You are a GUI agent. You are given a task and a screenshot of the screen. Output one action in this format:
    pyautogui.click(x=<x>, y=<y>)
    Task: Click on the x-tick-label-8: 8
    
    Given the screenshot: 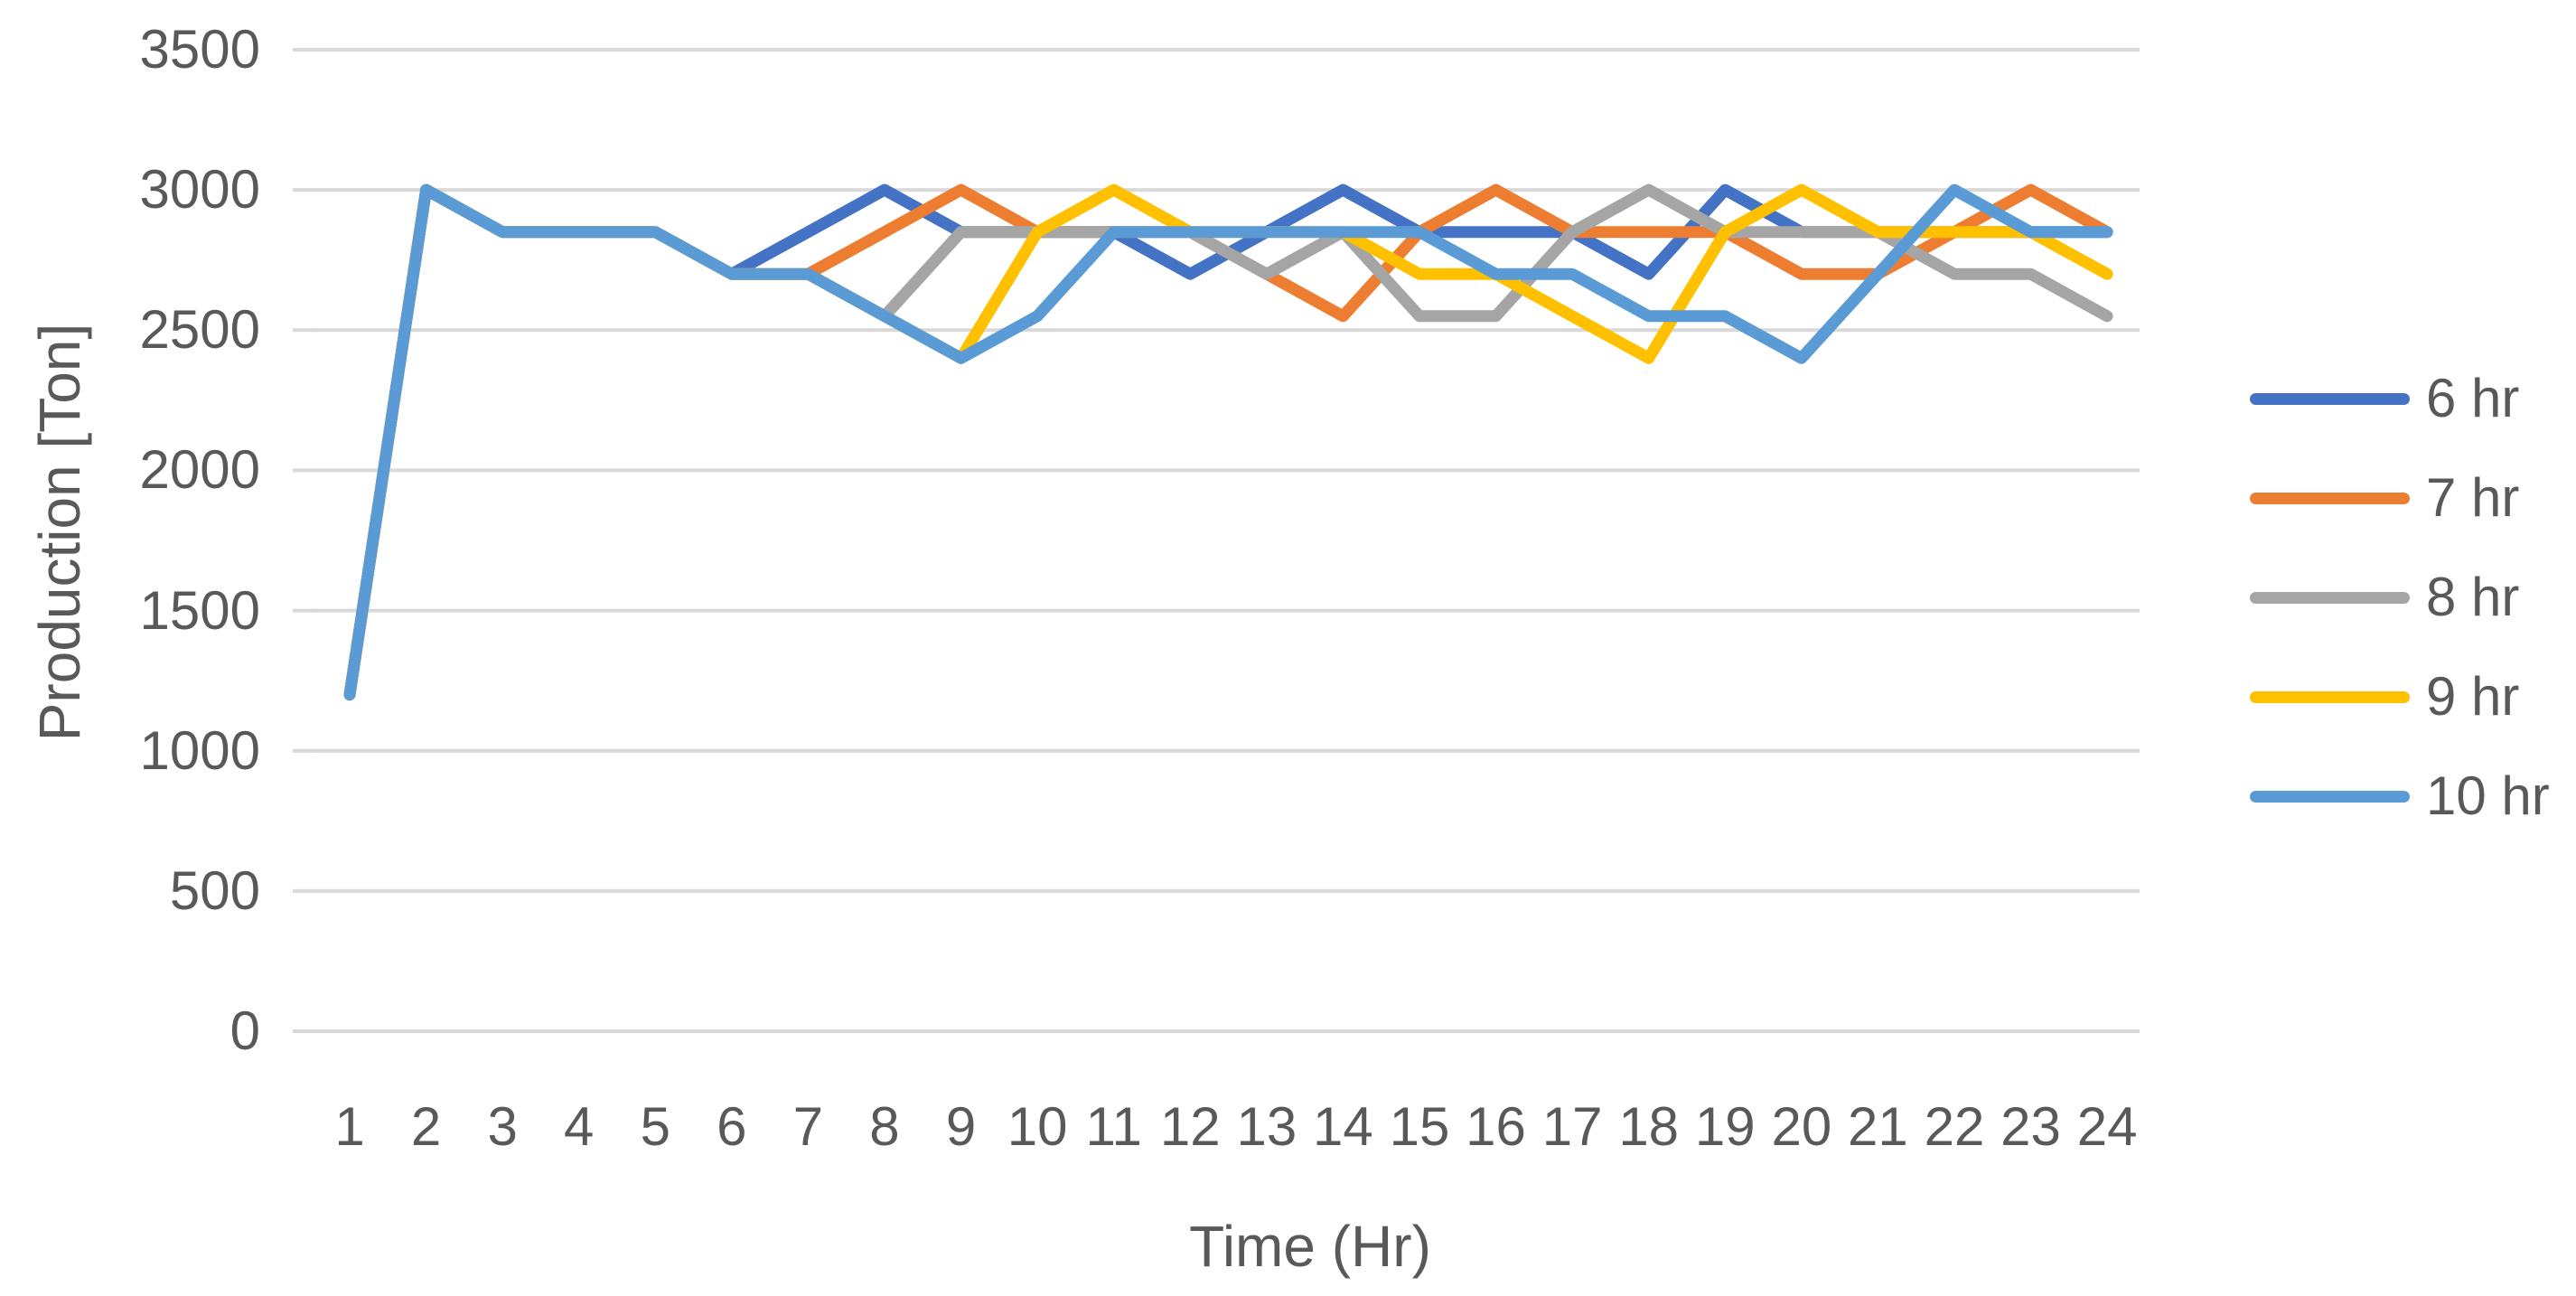 What is the action you would take?
    pyautogui.click(x=884, y=1126)
    